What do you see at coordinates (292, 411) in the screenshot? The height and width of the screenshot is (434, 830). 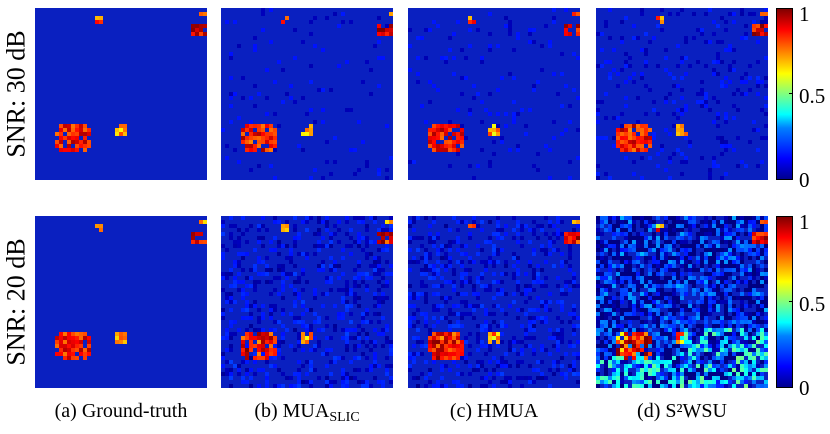 I see `caption-text: (b) MUA` at bounding box center [292, 411].